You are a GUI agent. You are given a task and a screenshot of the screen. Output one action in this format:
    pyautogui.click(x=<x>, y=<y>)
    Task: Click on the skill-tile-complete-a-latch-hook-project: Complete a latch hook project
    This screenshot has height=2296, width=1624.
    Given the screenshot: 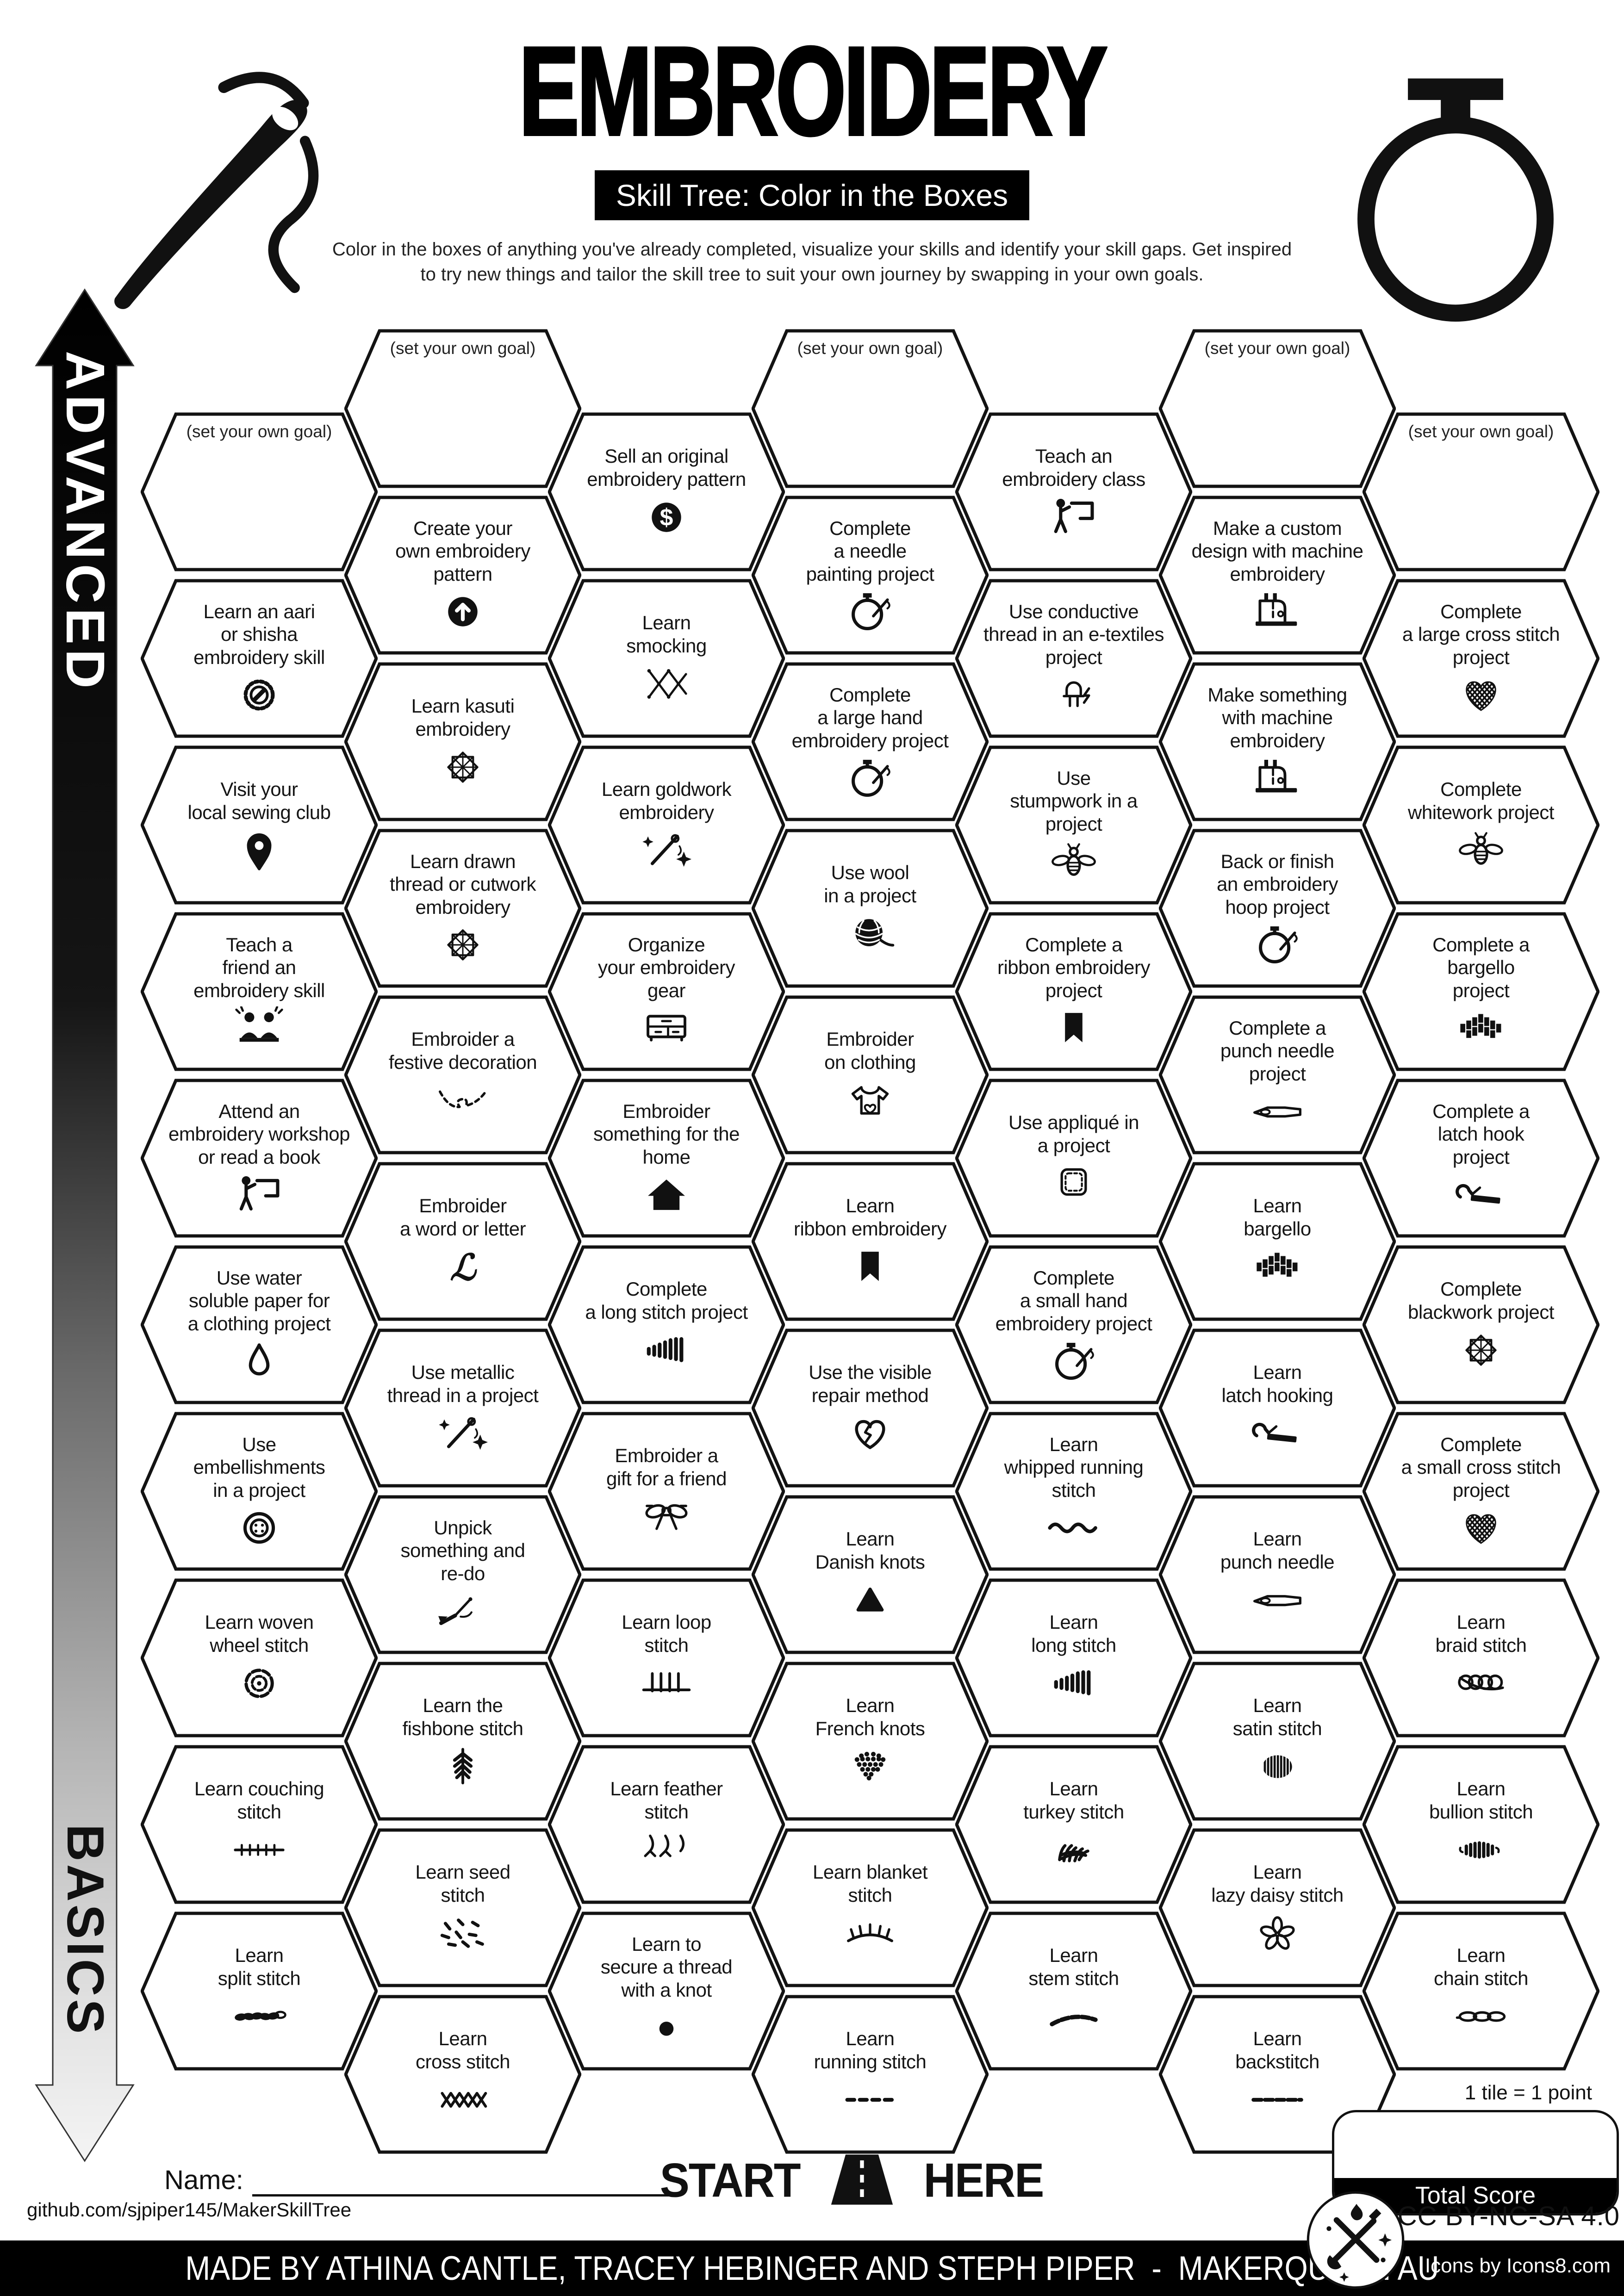 What is the action you would take?
    pyautogui.click(x=1481, y=1158)
    